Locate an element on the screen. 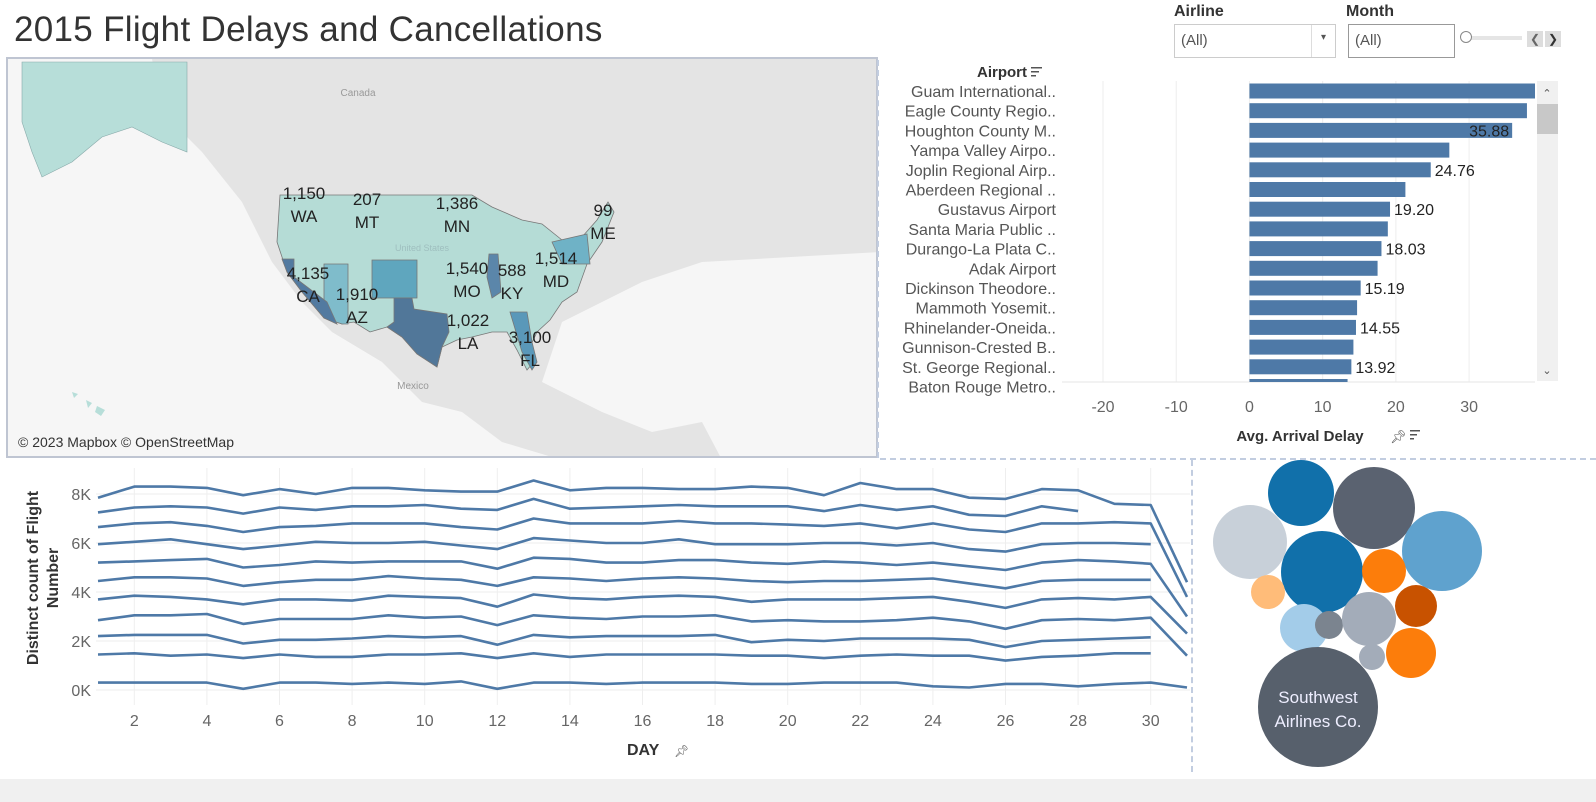 This screenshot has width=1596, height=802. scroll-up-icon: ⌃ is located at coordinates (1546, 94).